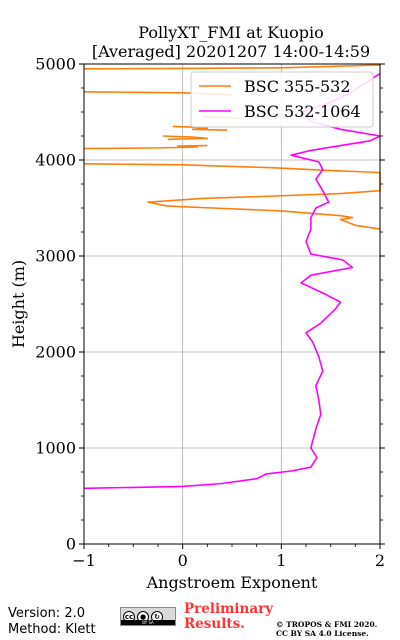 Image resolution: width=400 pixels, height=640 pixels. What do you see at coordinates (302, 111) in the screenshot?
I see `legend-label-bsc-532-1064: BSC 532-1064` at bounding box center [302, 111].